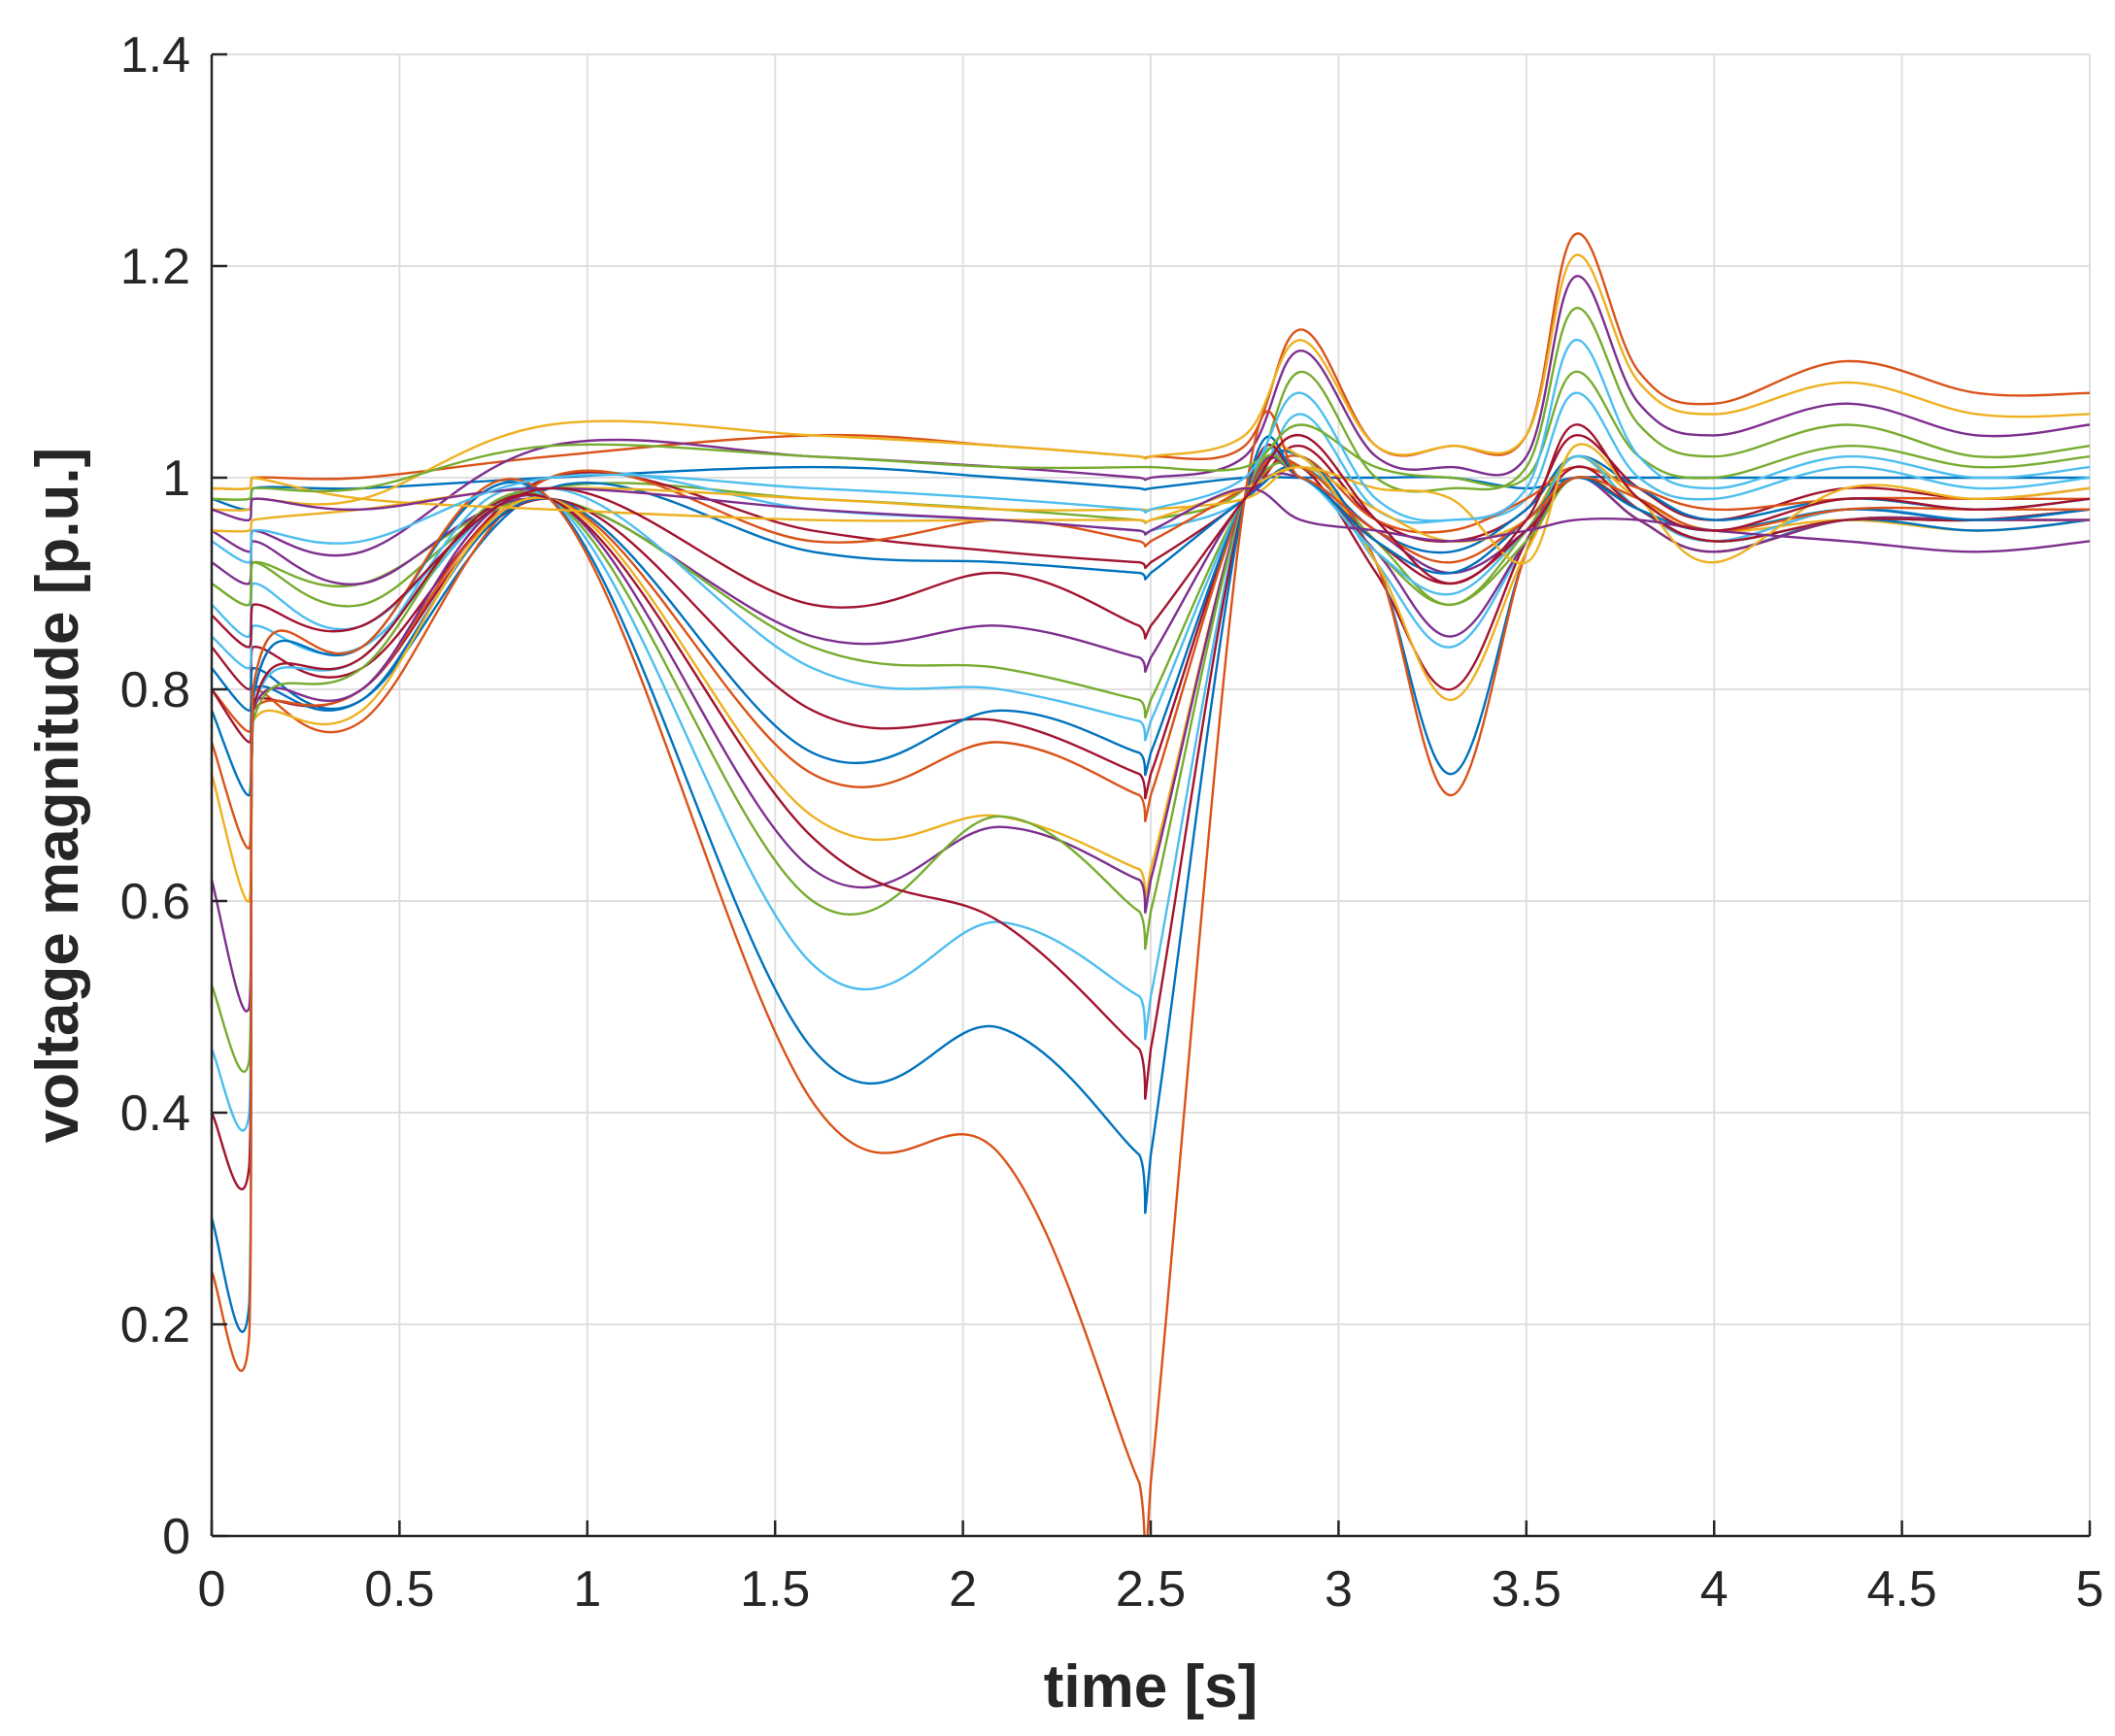 This screenshot has width=2115, height=1736. What do you see at coordinates (155, 1113) in the screenshot?
I see `y-tick-label: 0.4` at bounding box center [155, 1113].